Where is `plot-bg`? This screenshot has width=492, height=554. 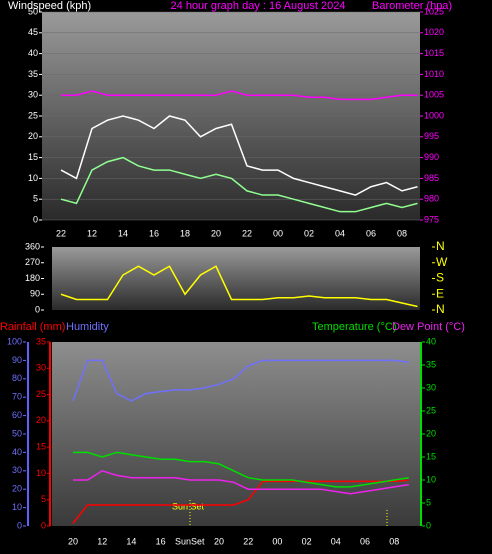 plot-bg is located at coordinates (236, 278).